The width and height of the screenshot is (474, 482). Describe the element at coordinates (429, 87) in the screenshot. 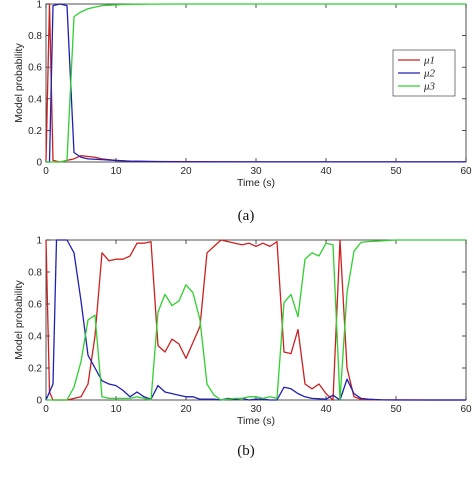

I see `legend-label-mu3: μ3` at that location.